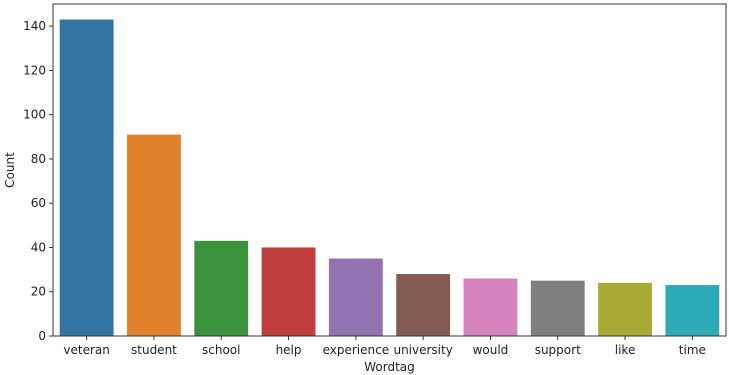 Image resolution: width=729 pixels, height=375 pixels. Describe the element at coordinates (38, 181) in the screenshot. I see `y-ticks-group: 0 20 40 60 80 100 120 140` at that location.